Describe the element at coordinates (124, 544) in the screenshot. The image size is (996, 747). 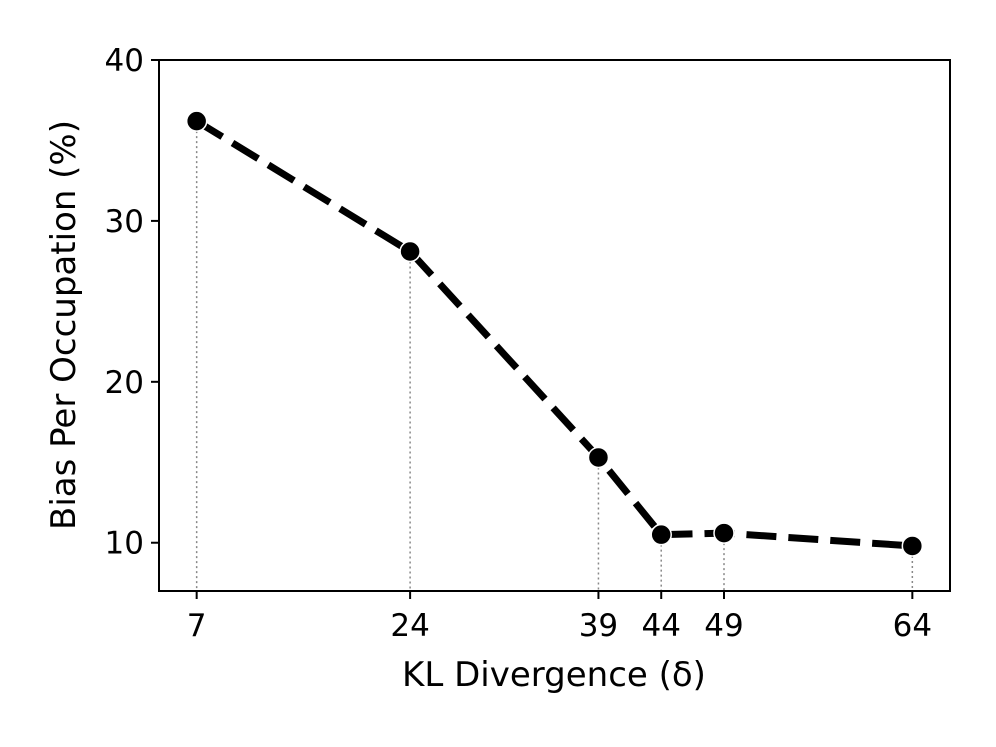
I see `y-tick-label: 10` at that location.